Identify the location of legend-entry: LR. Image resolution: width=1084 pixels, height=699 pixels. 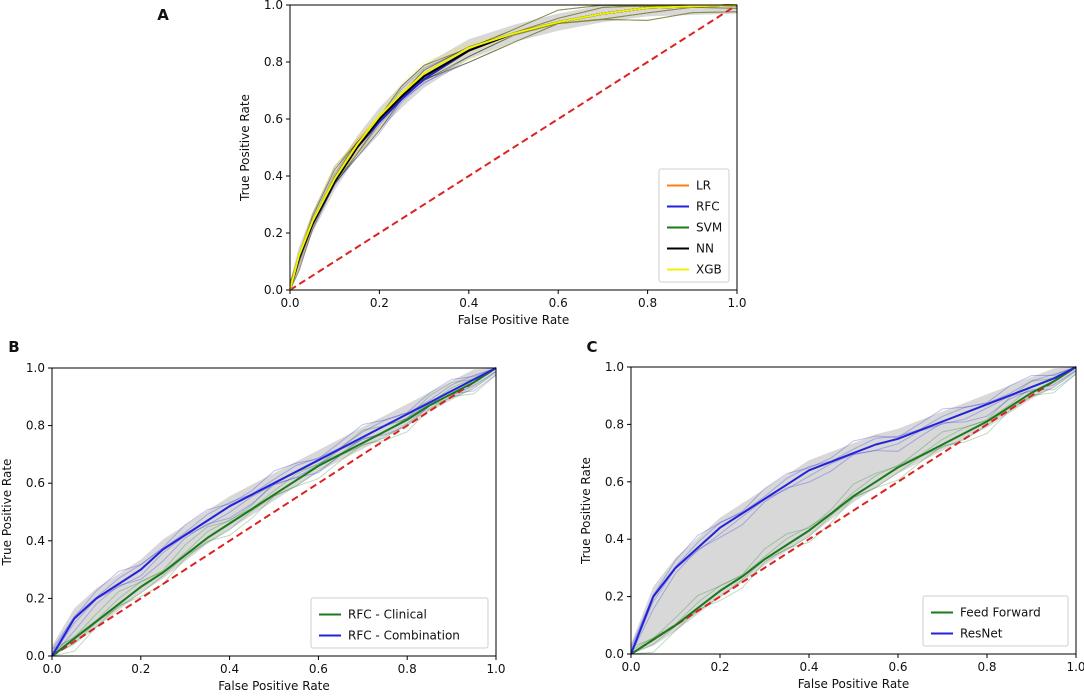
(703, 186).